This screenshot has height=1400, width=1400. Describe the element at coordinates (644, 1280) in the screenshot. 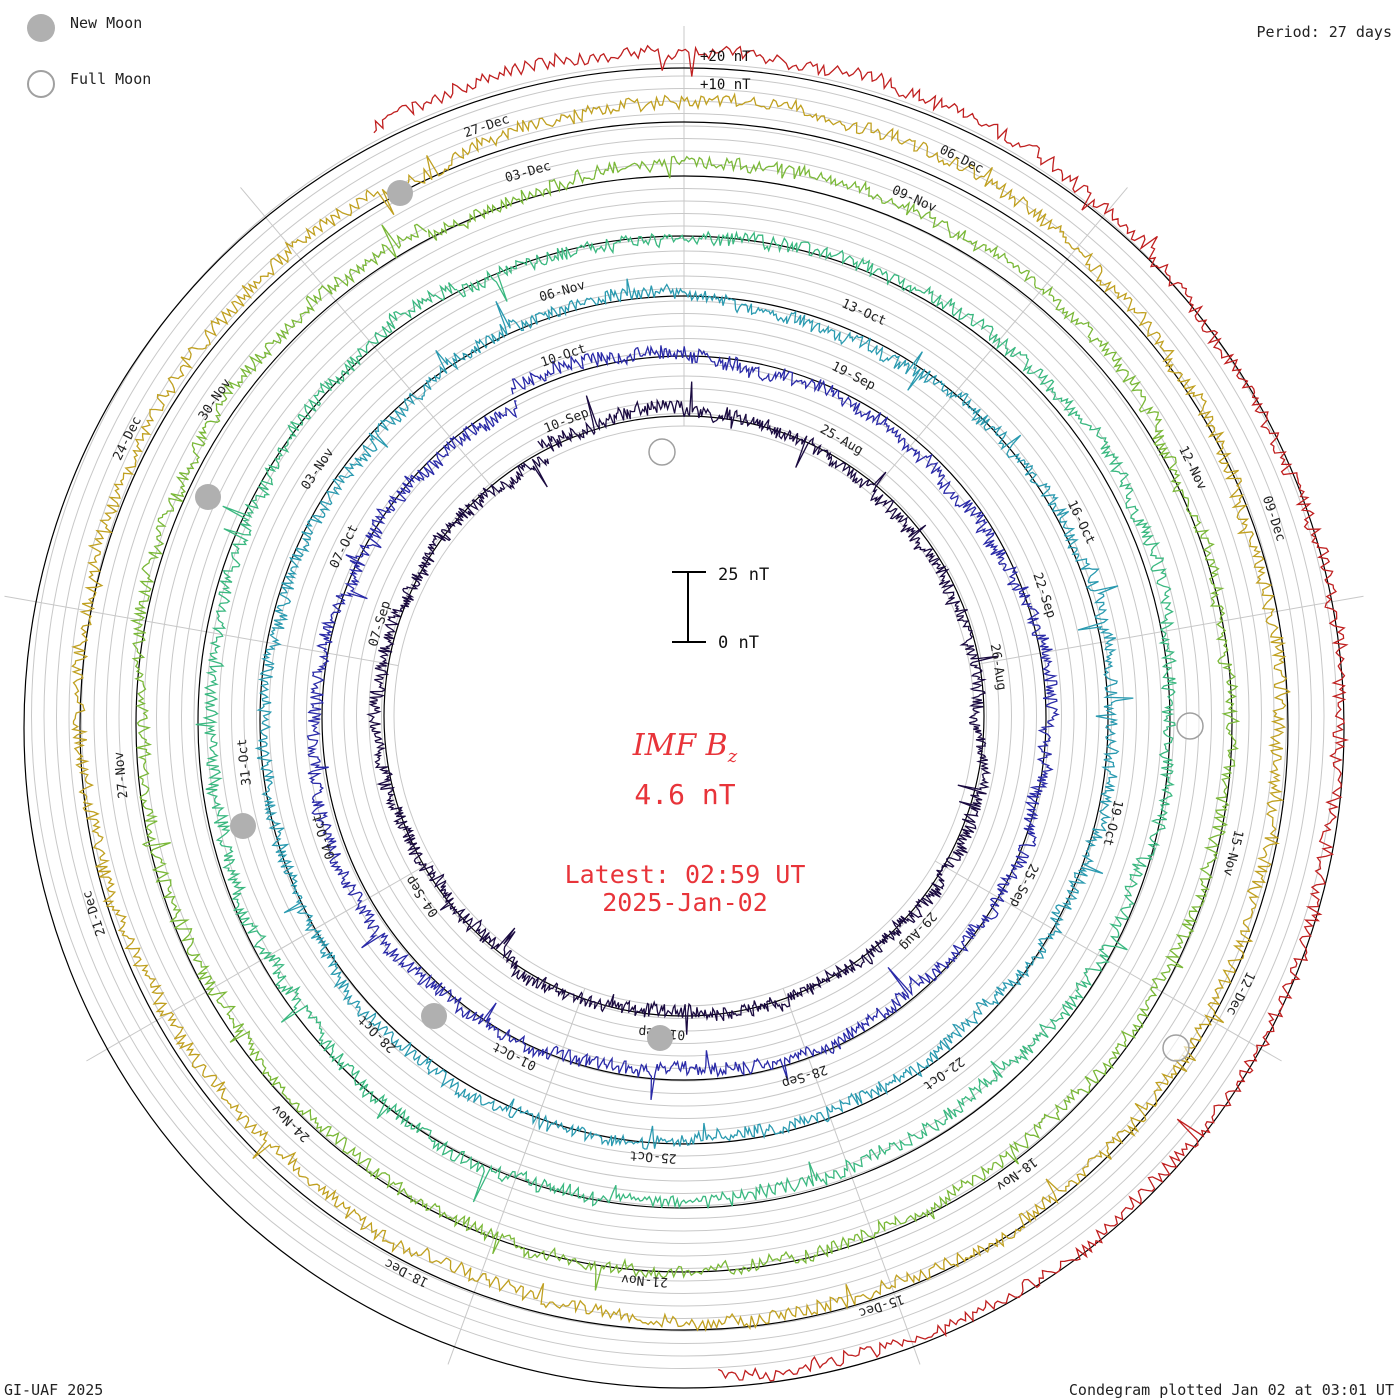

I see `date-label: 21-Nov` at that location.